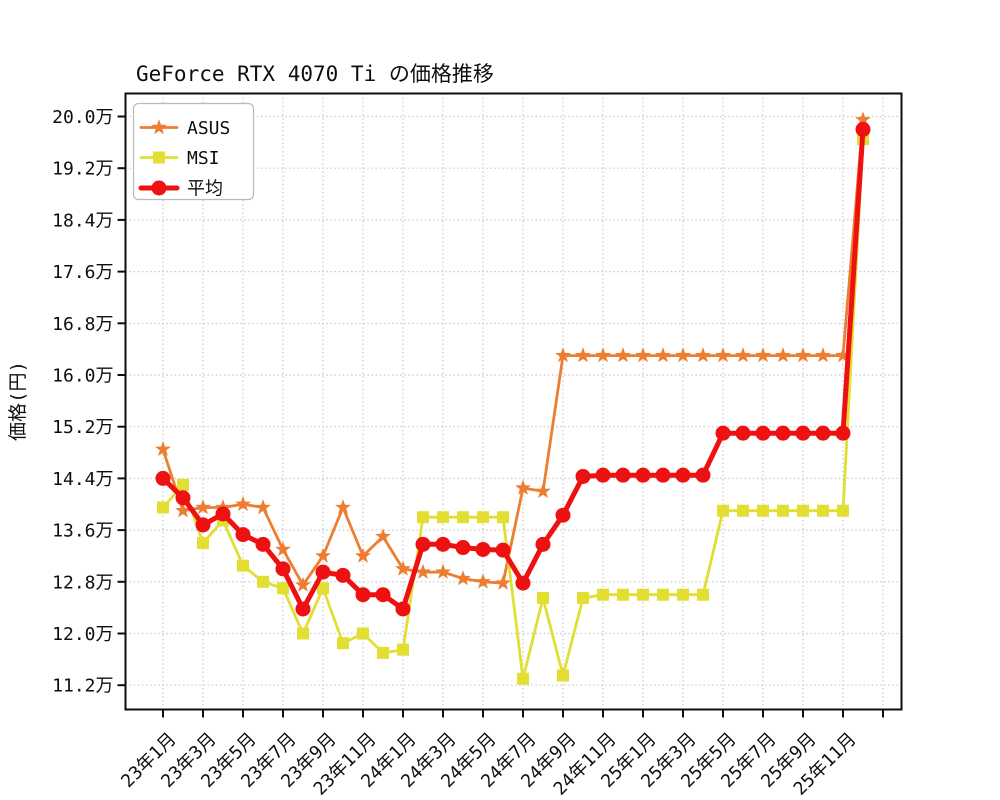  What do you see at coordinates (18, 401) in the screenshot?
I see `y-axis-label: 価格(円)` at bounding box center [18, 401].